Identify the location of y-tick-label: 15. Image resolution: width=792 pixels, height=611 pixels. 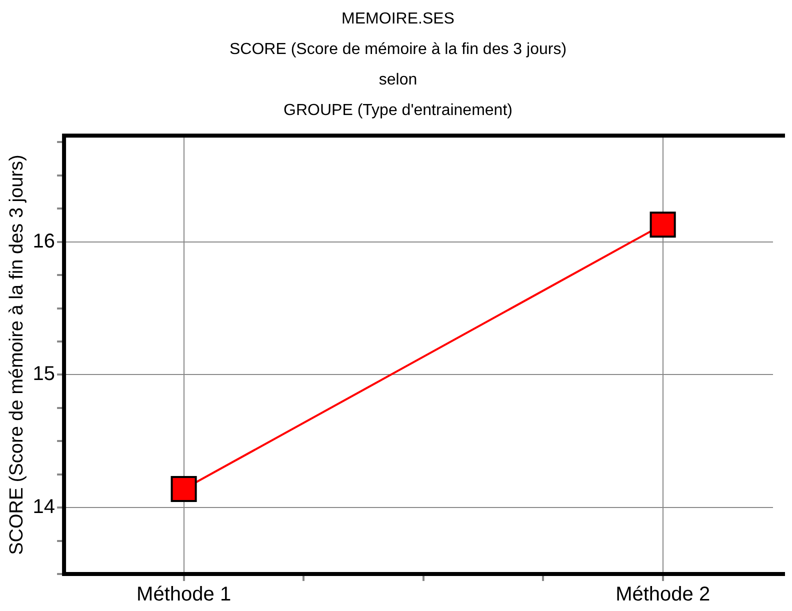
(44, 374).